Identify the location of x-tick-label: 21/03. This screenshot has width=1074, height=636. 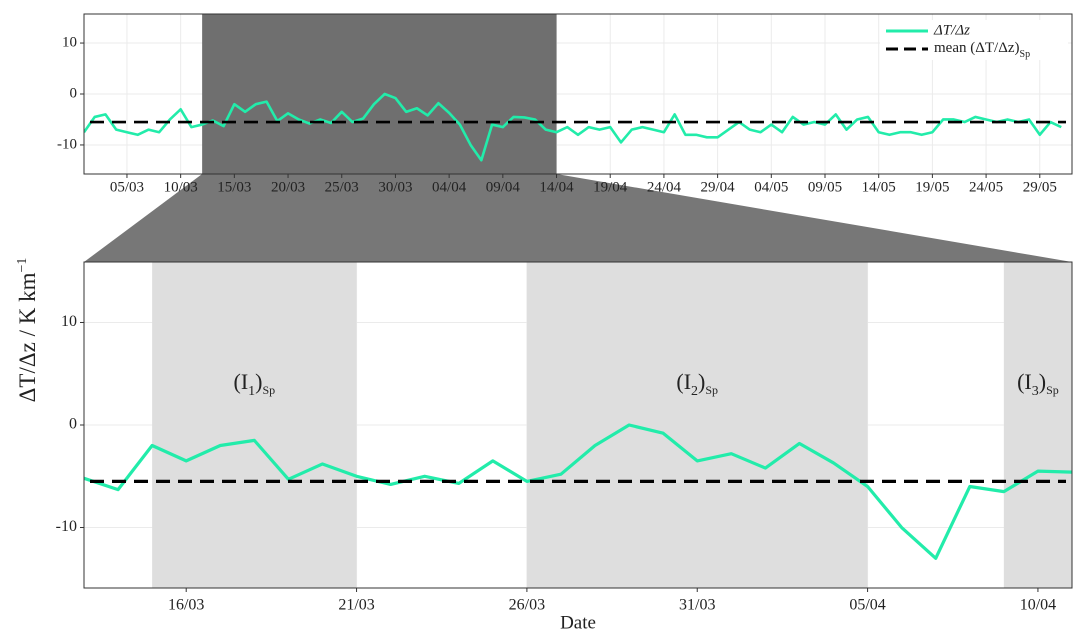
(356, 605).